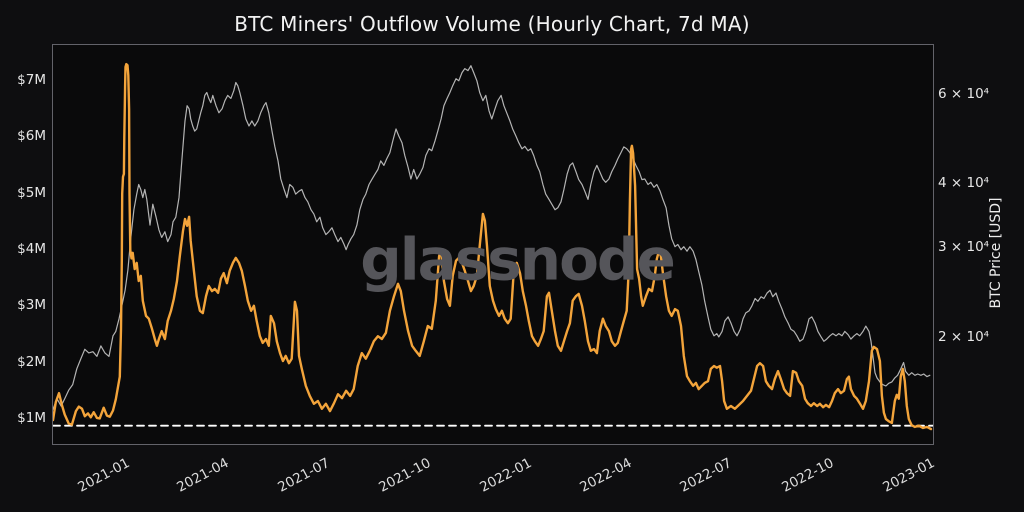  I want to click on left-axis-tick-label: $3M, so click(31, 305).